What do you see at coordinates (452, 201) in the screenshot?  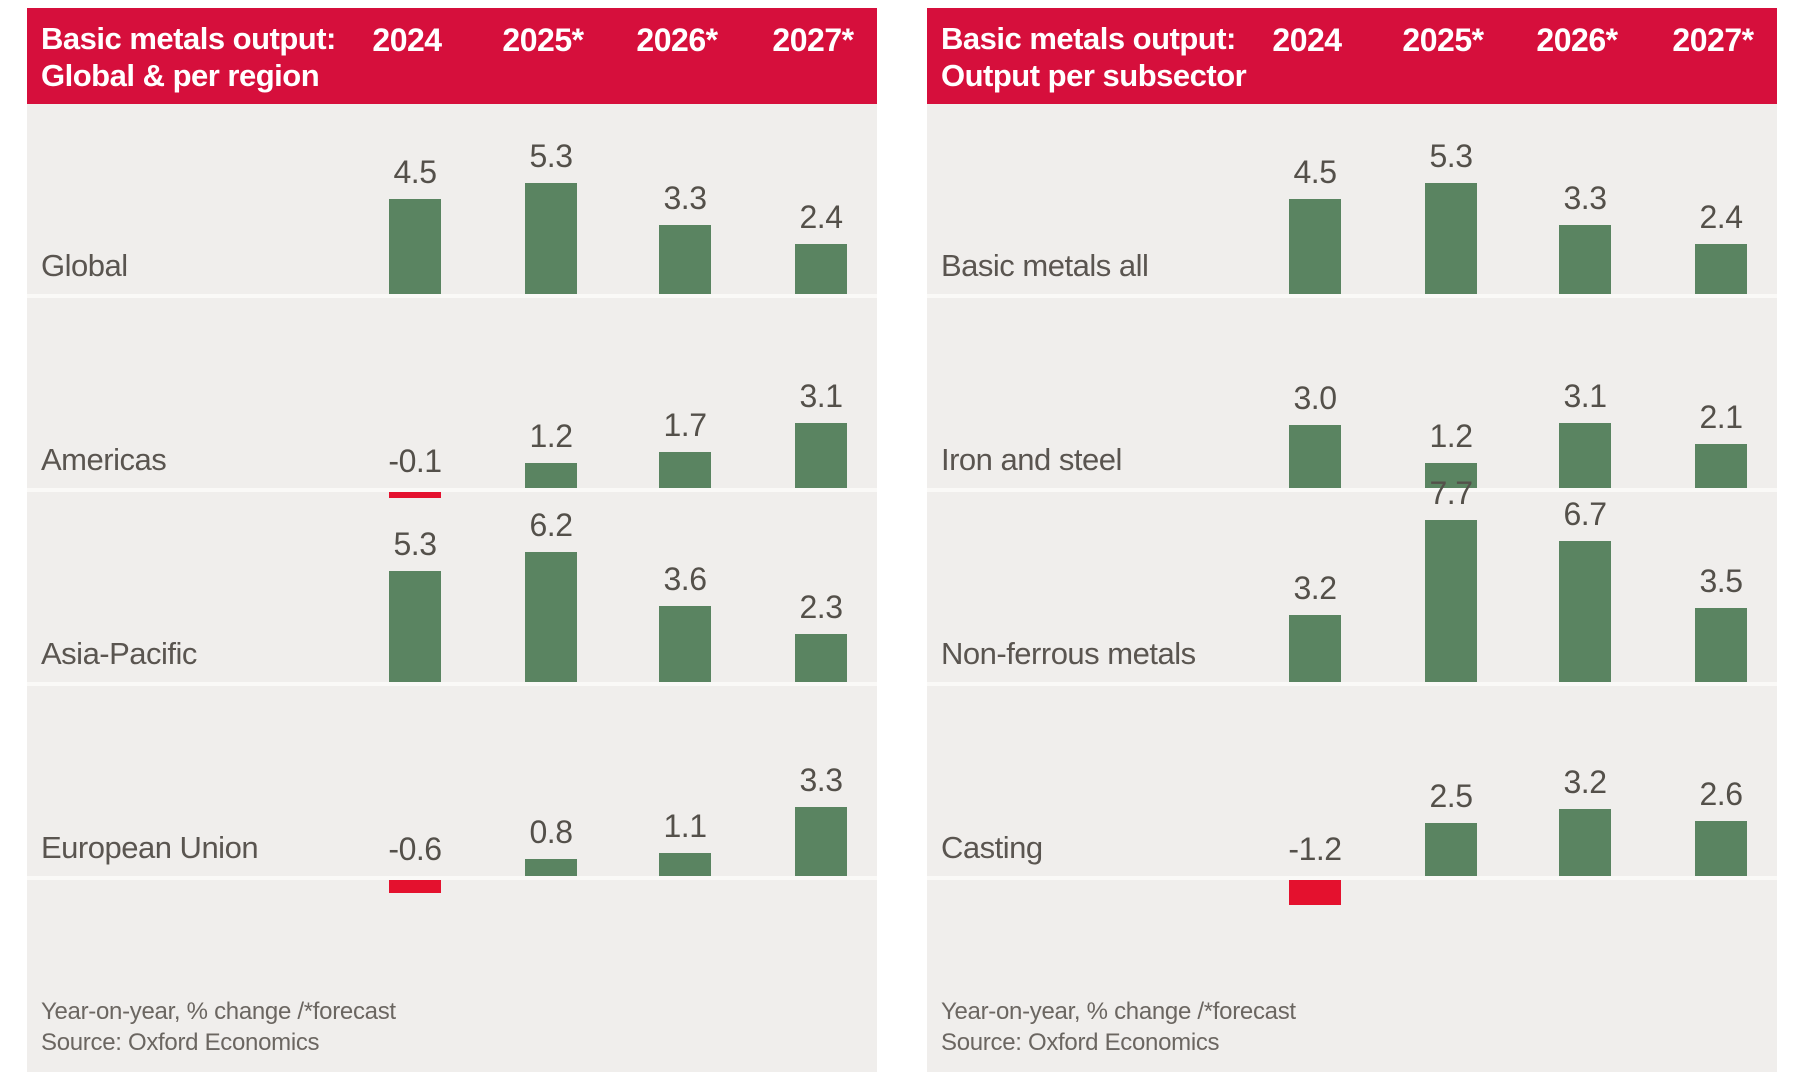 I see `chart-row: Global 4.5 5.3 3.3 2.4` at bounding box center [452, 201].